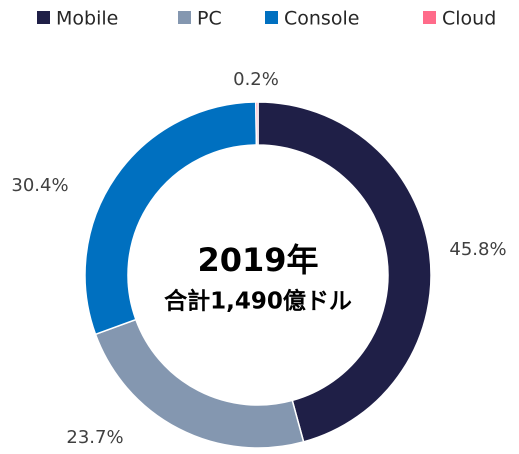 Image resolution: width=519 pixels, height=454 pixels. I want to click on data-label: 23.7%, so click(94, 437).